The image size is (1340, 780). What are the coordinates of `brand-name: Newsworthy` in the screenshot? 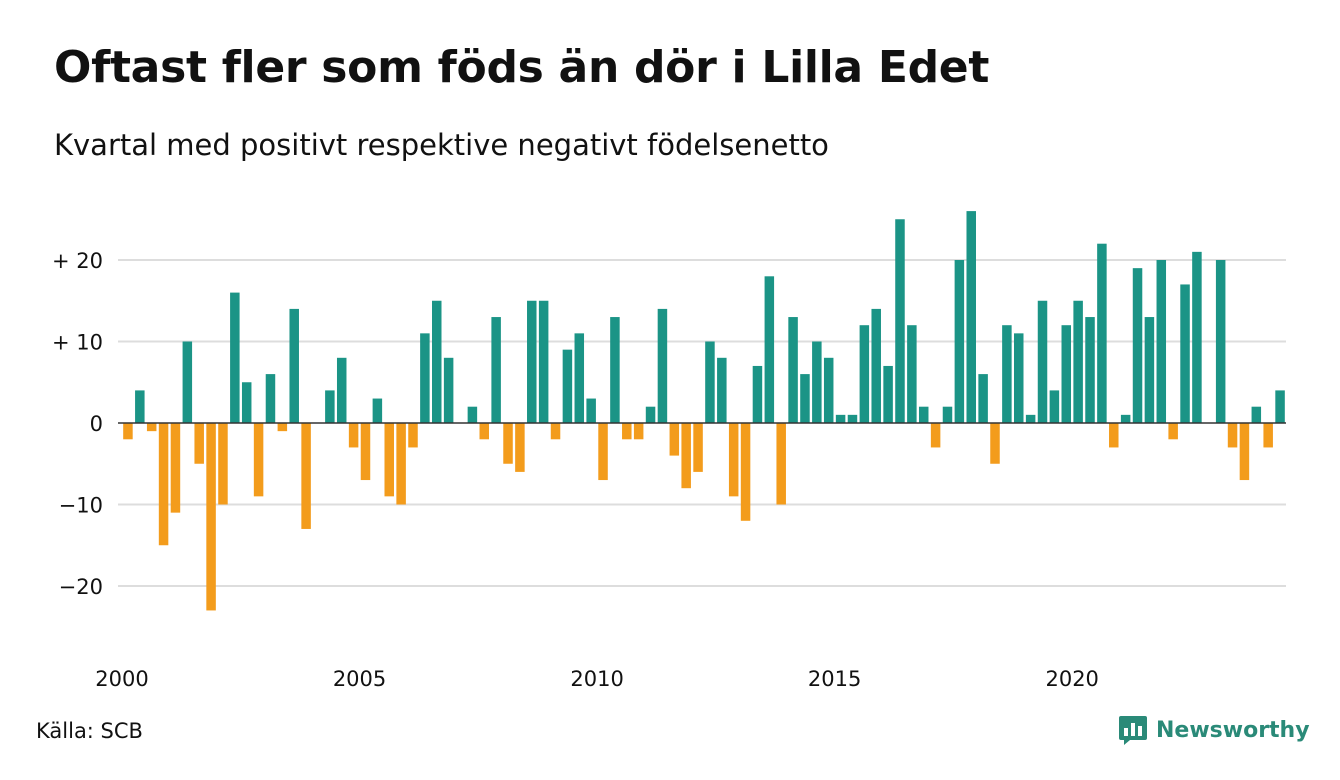 It's located at (1233, 730).